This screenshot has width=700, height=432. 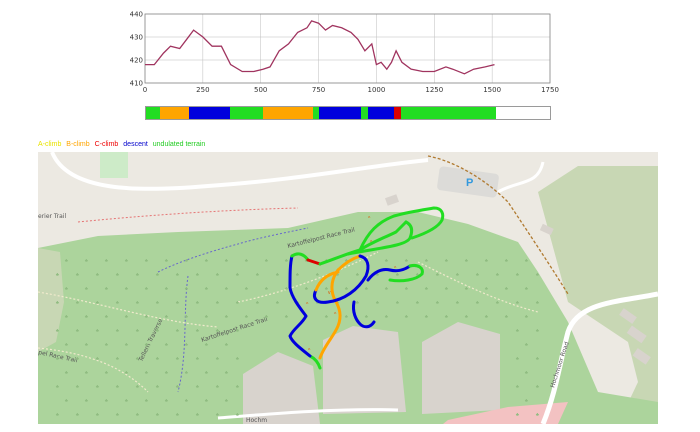 I want to click on tree-symbol-20: ♣, so click(x=467, y=261).